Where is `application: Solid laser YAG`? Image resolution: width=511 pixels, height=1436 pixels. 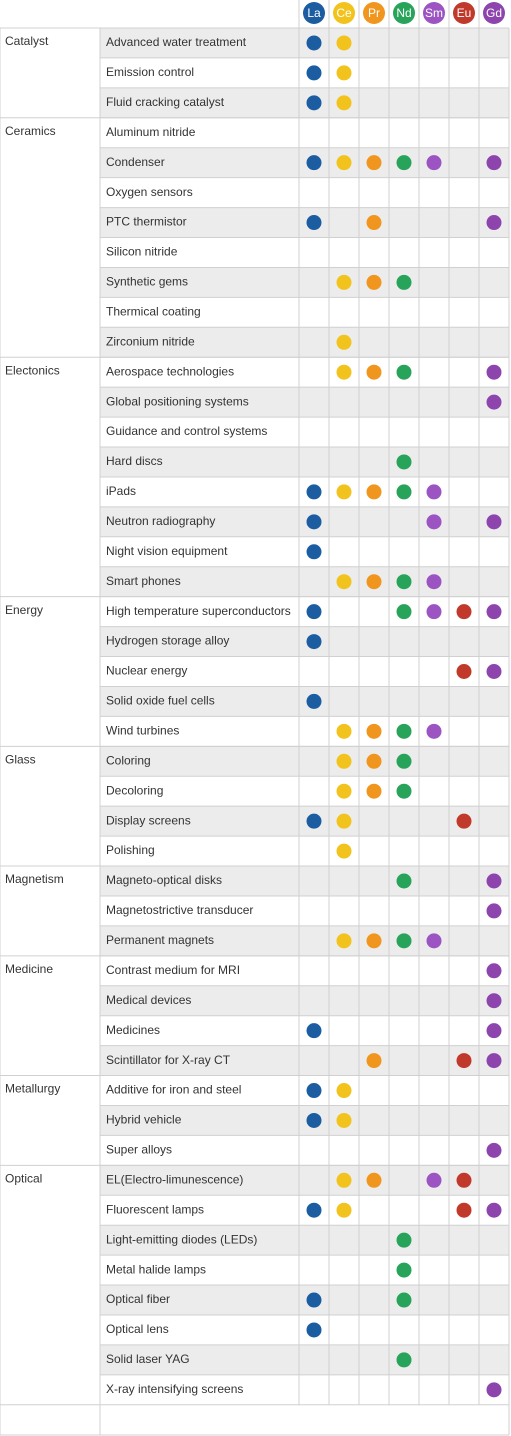 application: Solid laser YAG is located at coordinates (148, 1359).